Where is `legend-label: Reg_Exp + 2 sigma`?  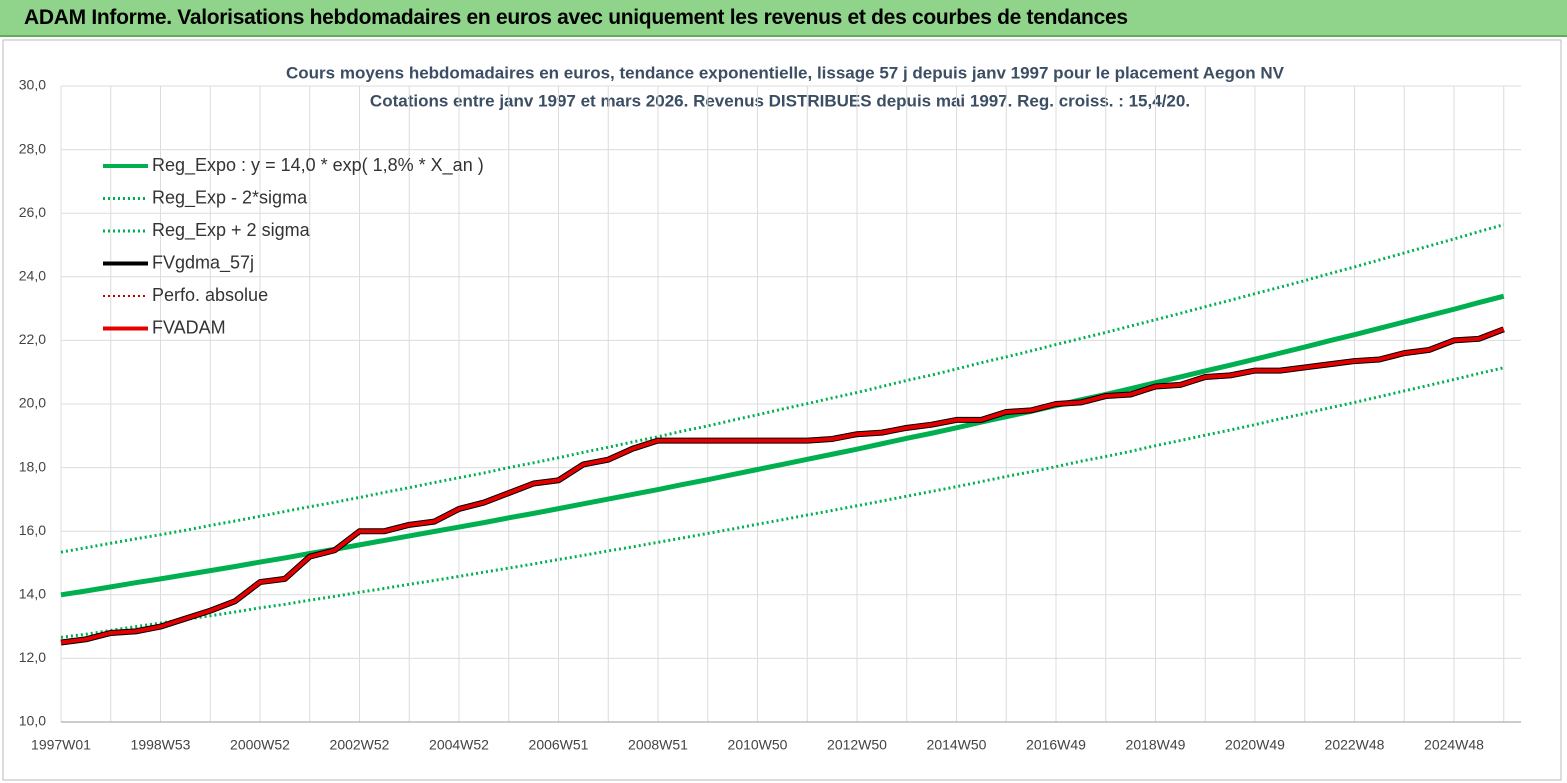 legend-label: Reg_Exp + 2 sigma is located at coordinates (231, 230).